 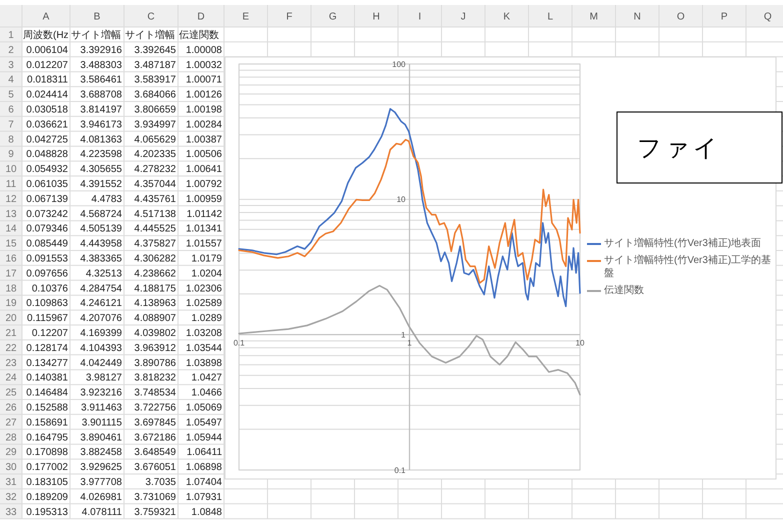 I want to click on text: 1.00284, so click(x=204, y=124).